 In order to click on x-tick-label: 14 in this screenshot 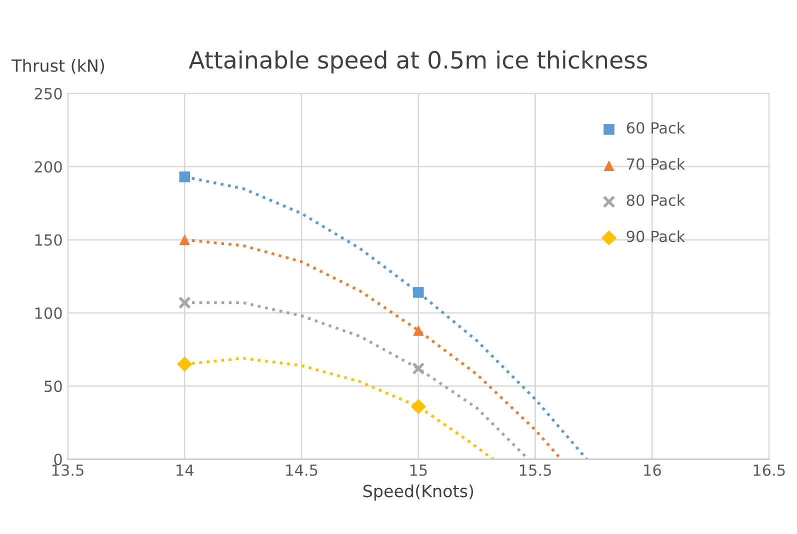, I will do `click(185, 470)`.